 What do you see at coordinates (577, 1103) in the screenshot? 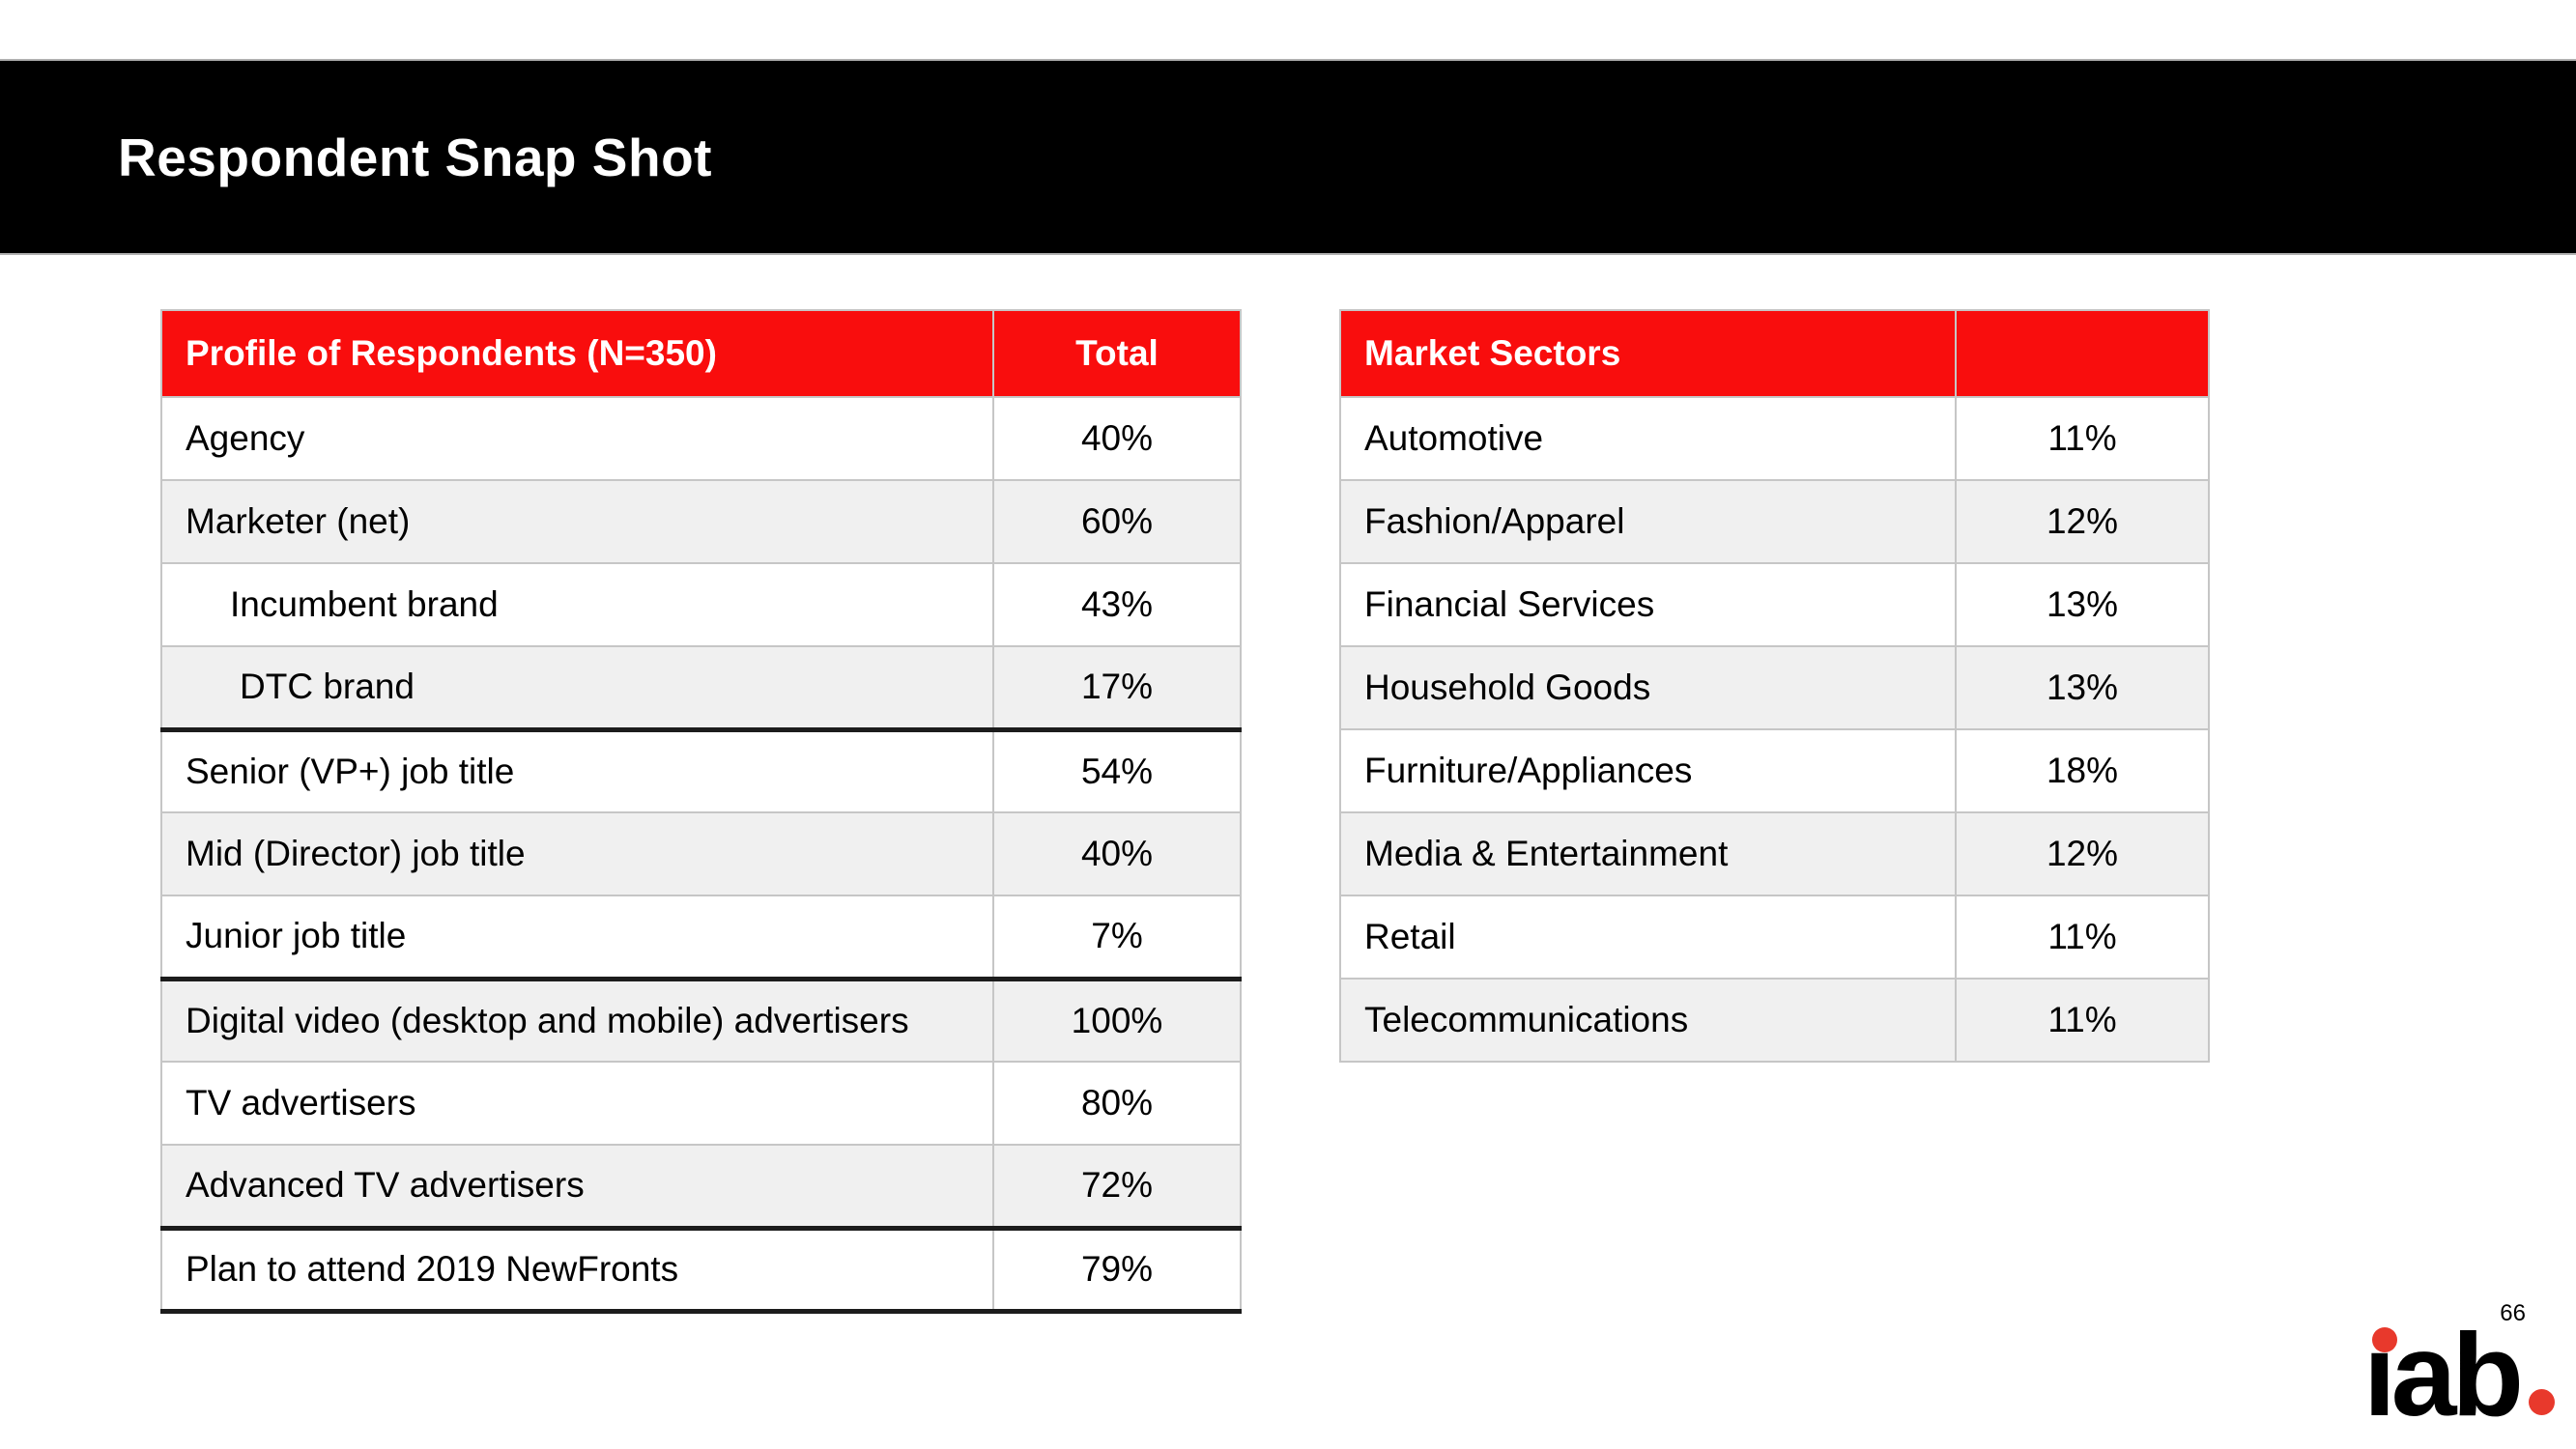
I see `row-label: TV advertisers` at bounding box center [577, 1103].